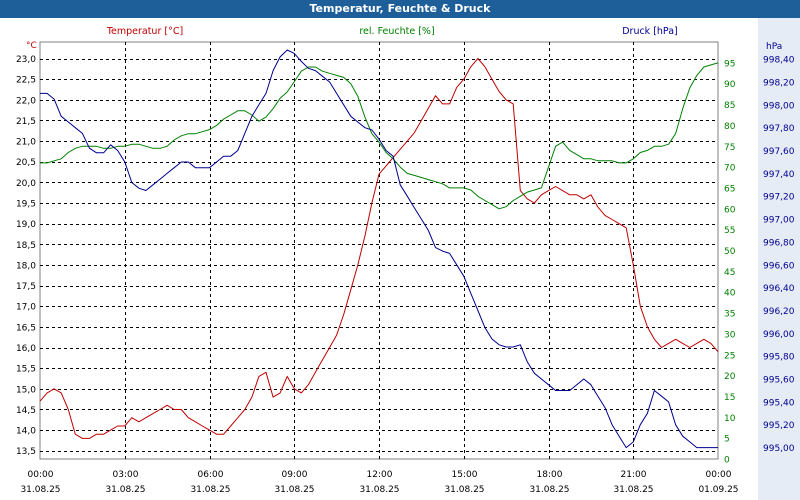 The height and width of the screenshot is (500, 800). Describe the element at coordinates (26, 390) in the screenshot. I see `temperature-tick-label: 15,0` at that location.